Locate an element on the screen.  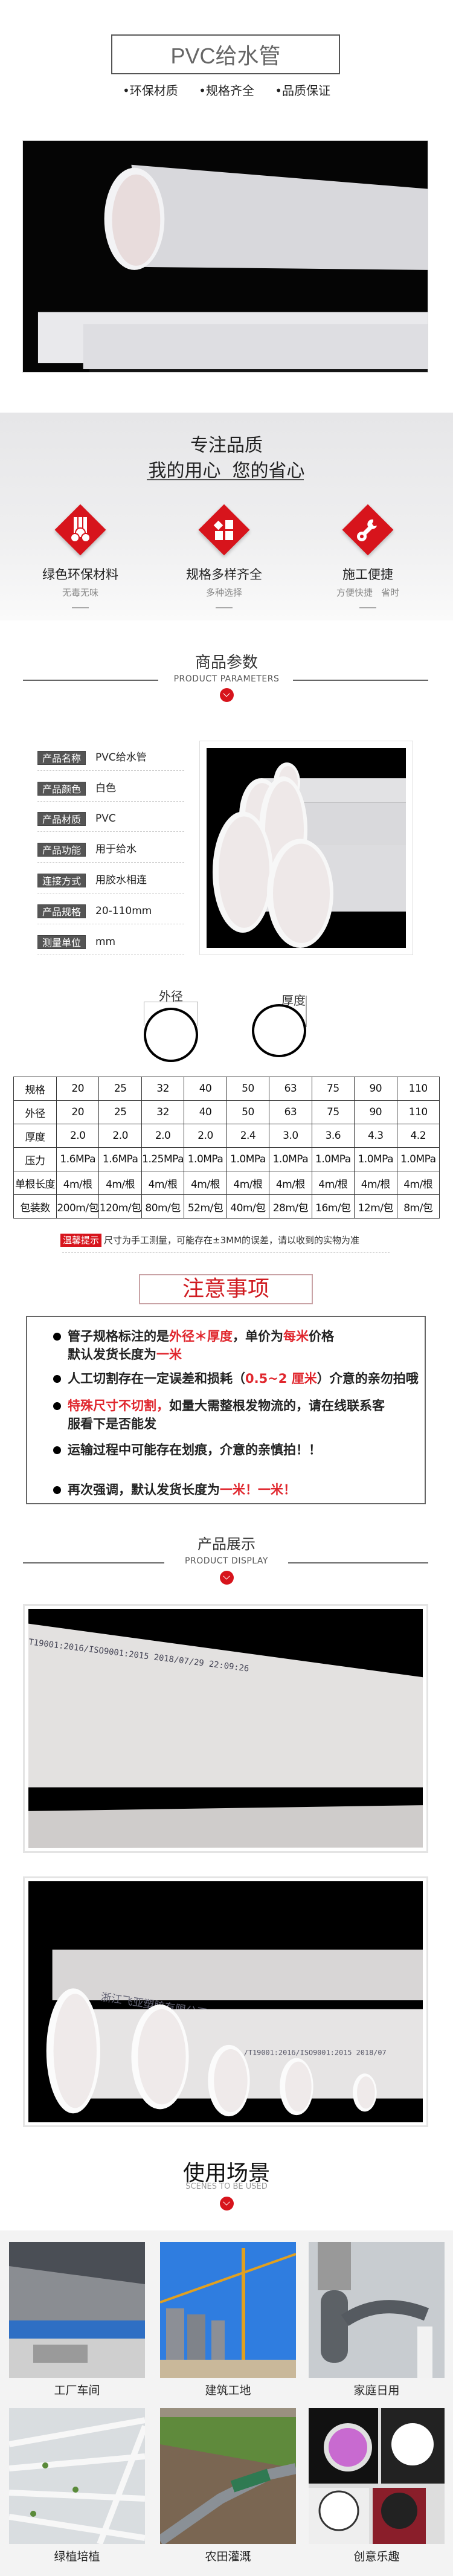
table-cell: 75 is located at coordinates (333, 1112).